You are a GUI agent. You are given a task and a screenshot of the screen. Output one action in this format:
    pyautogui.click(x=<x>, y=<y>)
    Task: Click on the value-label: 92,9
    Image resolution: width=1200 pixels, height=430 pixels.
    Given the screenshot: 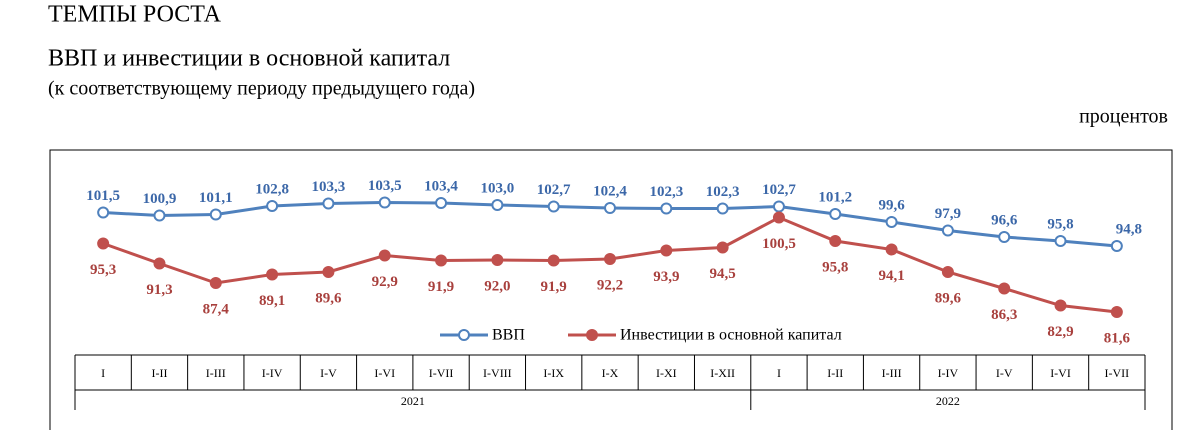 What is the action you would take?
    pyautogui.click(x=385, y=282)
    